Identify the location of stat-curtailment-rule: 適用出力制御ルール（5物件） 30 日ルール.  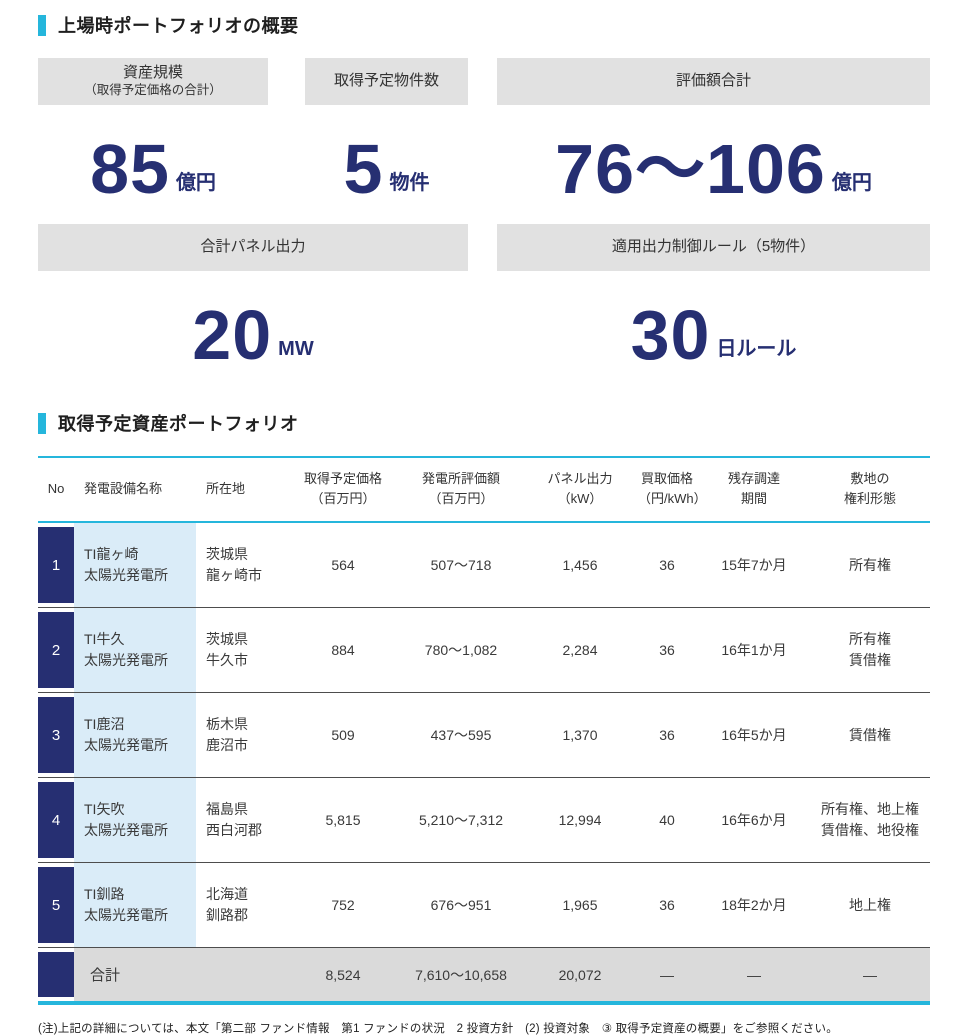
(713, 299).